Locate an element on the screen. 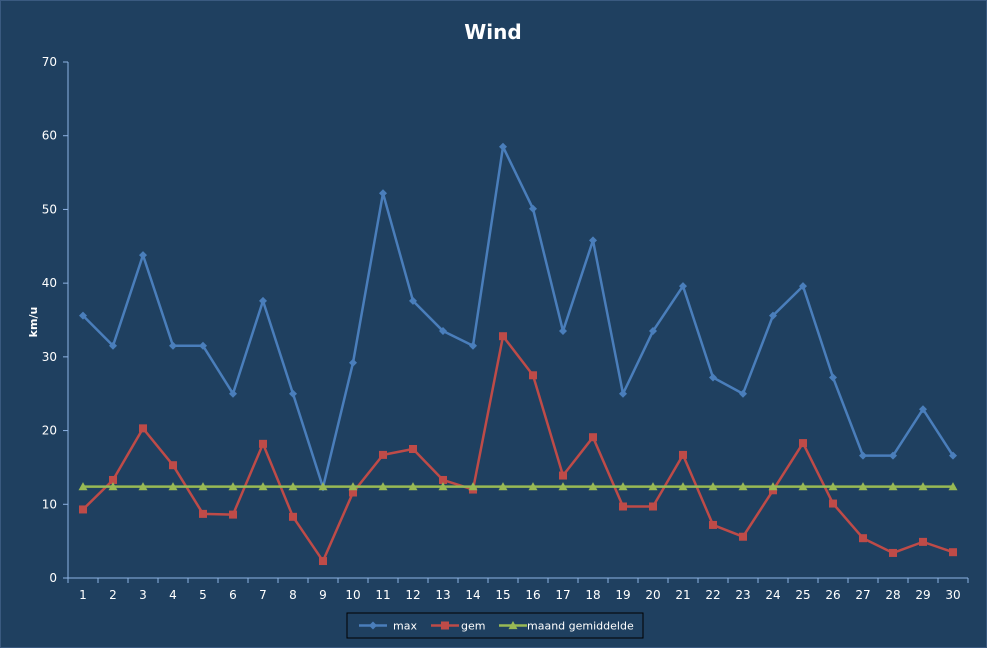 This screenshot has width=987, height=651. x-tick-label: 12 is located at coordinates (412, 595).